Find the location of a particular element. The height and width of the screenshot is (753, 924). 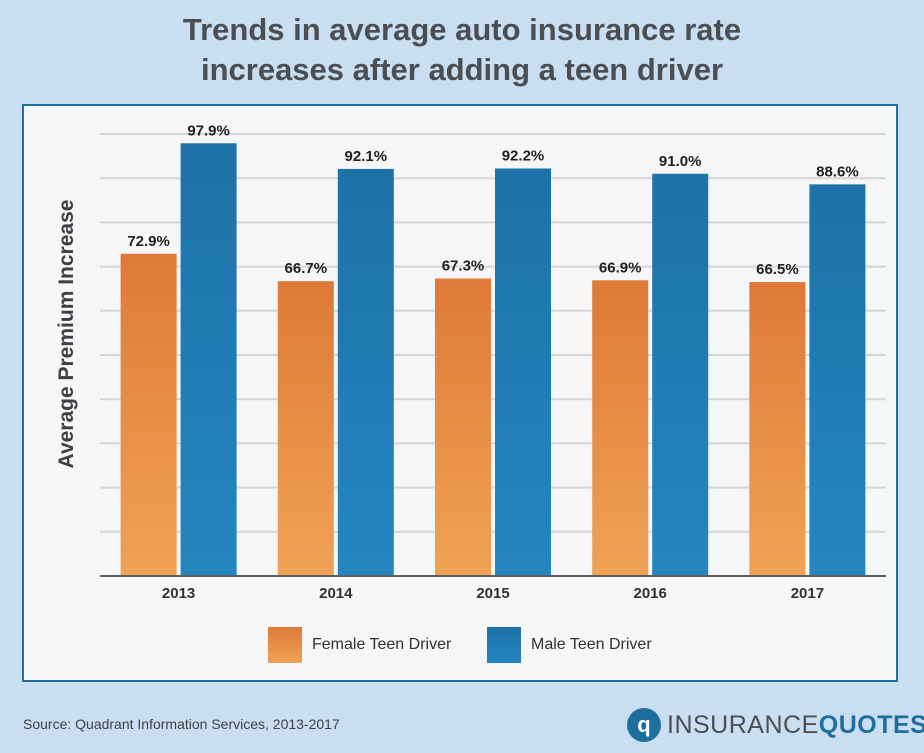

data-label: 66.5% is located at coordinates (777, 269).